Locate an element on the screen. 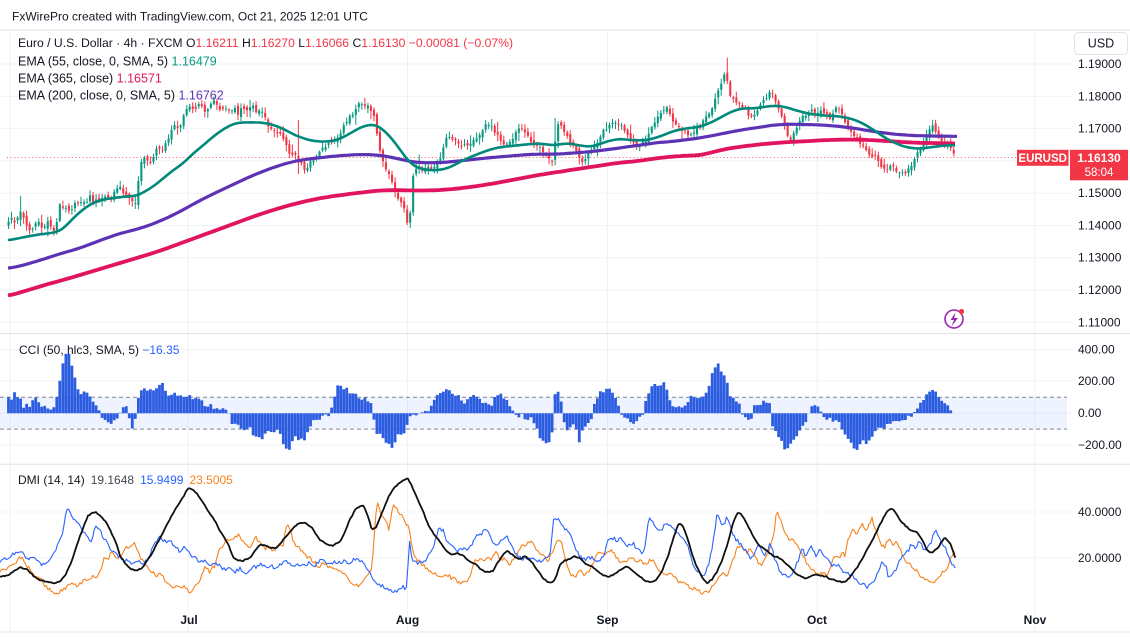  svg-text:DMI (14, 14) 19.1648 15.9499 2: DMI (14, 14) 19.1648 15.9499 23.5005 is located at coordinates (125, 480).